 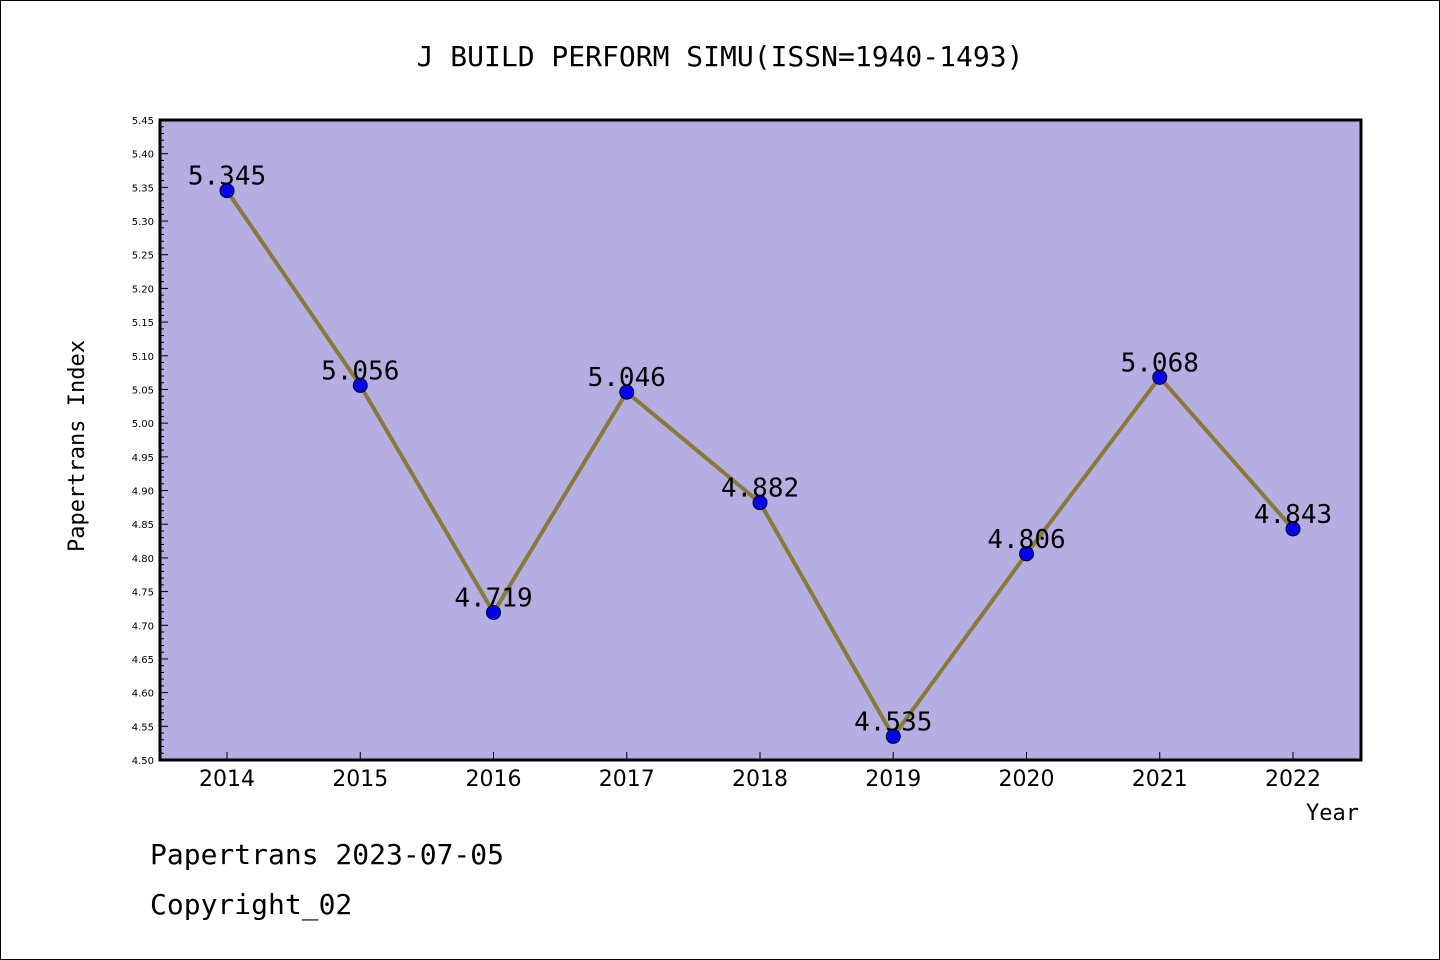 I want to click on y-tick-label: 5.35, so click(x=143, y=188).